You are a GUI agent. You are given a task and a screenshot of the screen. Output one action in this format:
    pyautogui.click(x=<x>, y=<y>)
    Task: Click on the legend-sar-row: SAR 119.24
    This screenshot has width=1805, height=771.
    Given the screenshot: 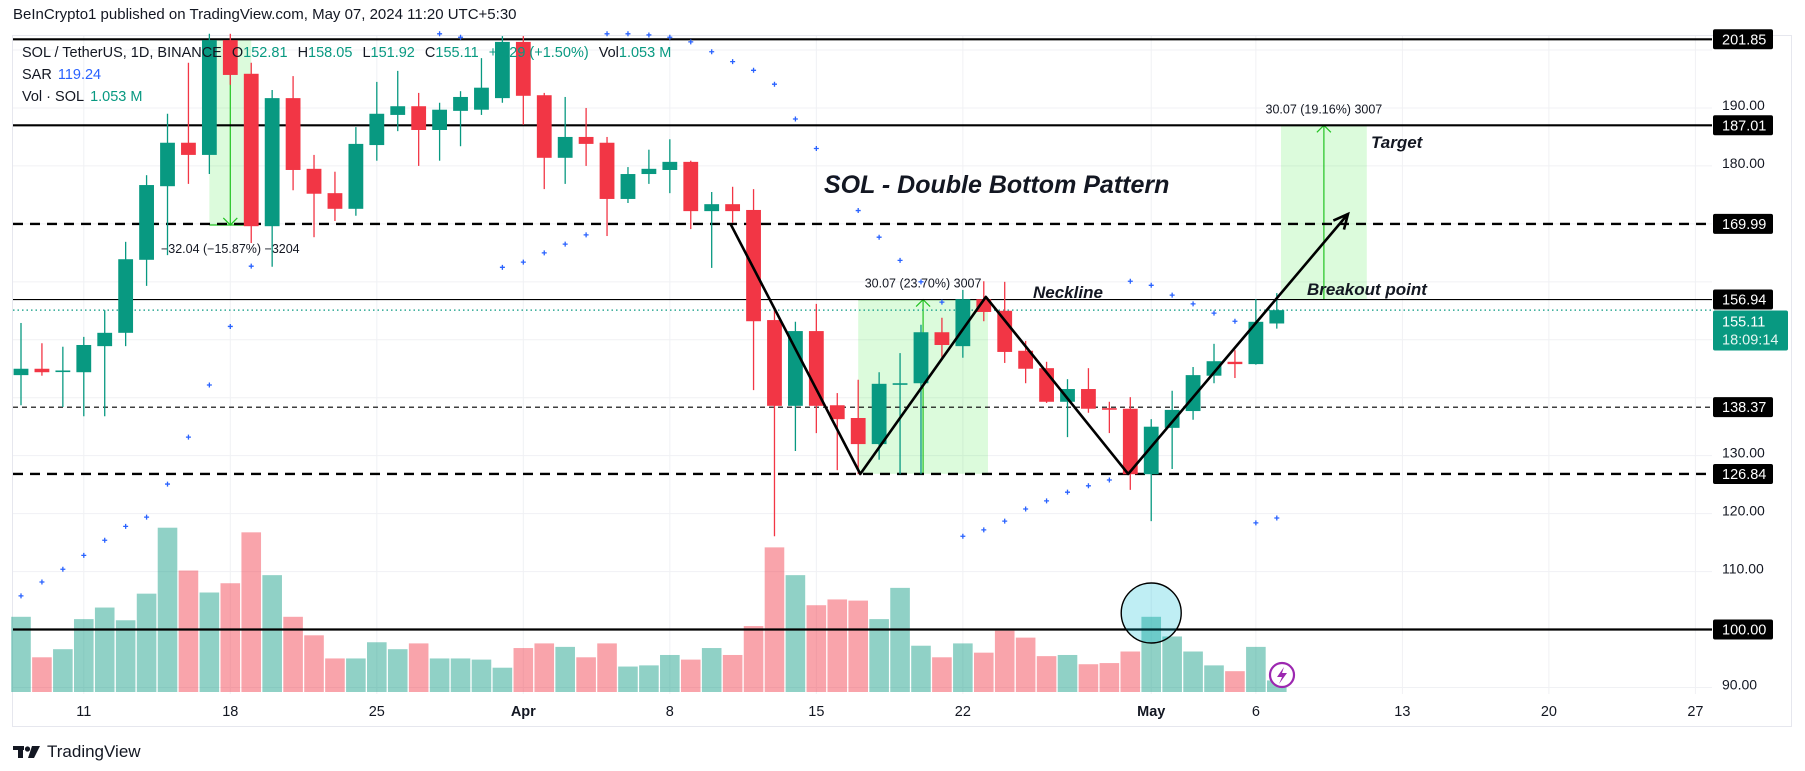 What is the action you would take?
    pyautogui.click(x=346, y=75)
    